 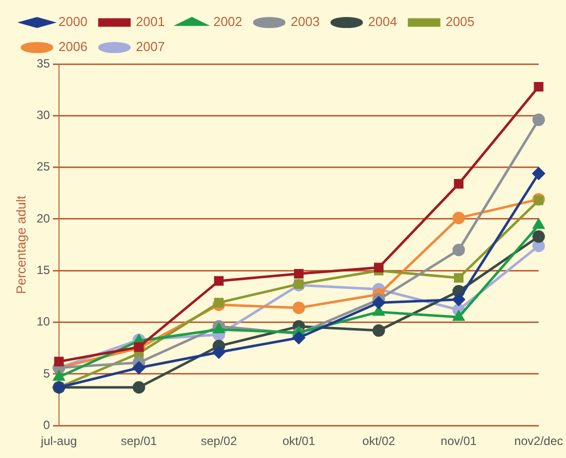 What do you see at coordinates (460, 22) in the screenshot?
I see `legend-label: 2005` at bounding box center [460, 22].